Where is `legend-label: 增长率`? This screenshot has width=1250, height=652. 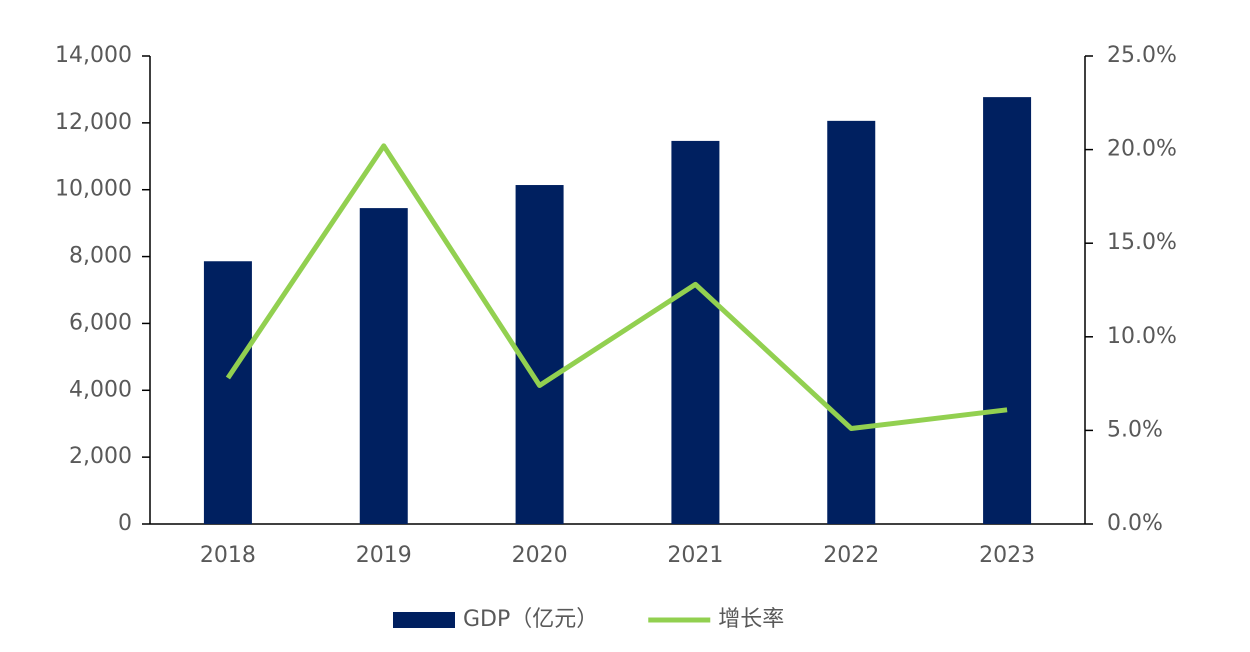 legend-label: 增长率 is located at coordinates (751, 619).